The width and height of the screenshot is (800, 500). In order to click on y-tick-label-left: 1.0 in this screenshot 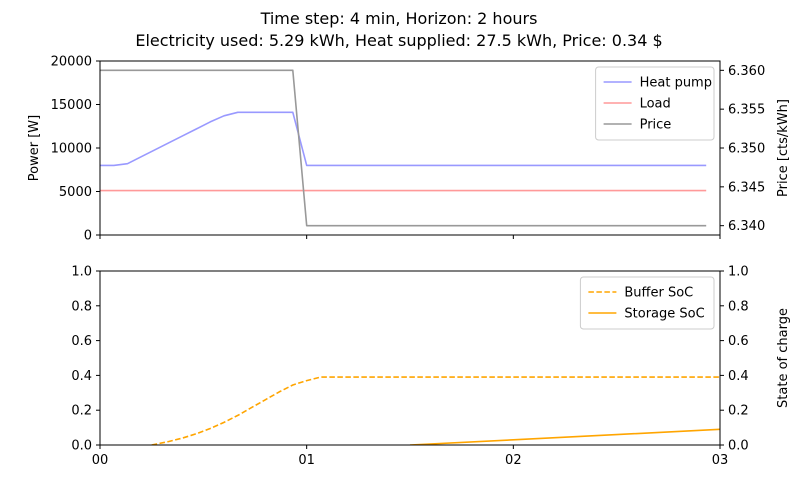, I will do `click(81, 272)`.